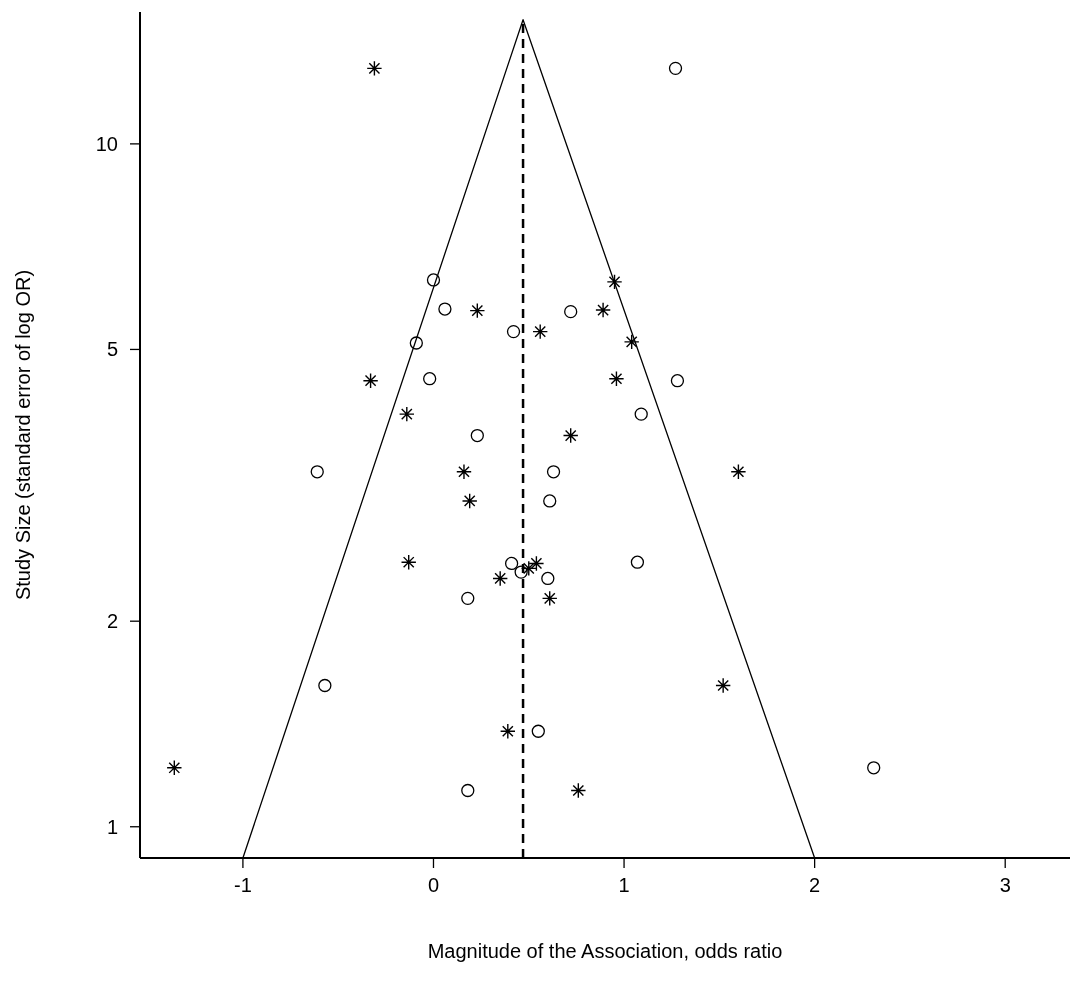 This screenshot has height=994, width=1078. I want to click on y-tick-label: 5, so click(112, 349).